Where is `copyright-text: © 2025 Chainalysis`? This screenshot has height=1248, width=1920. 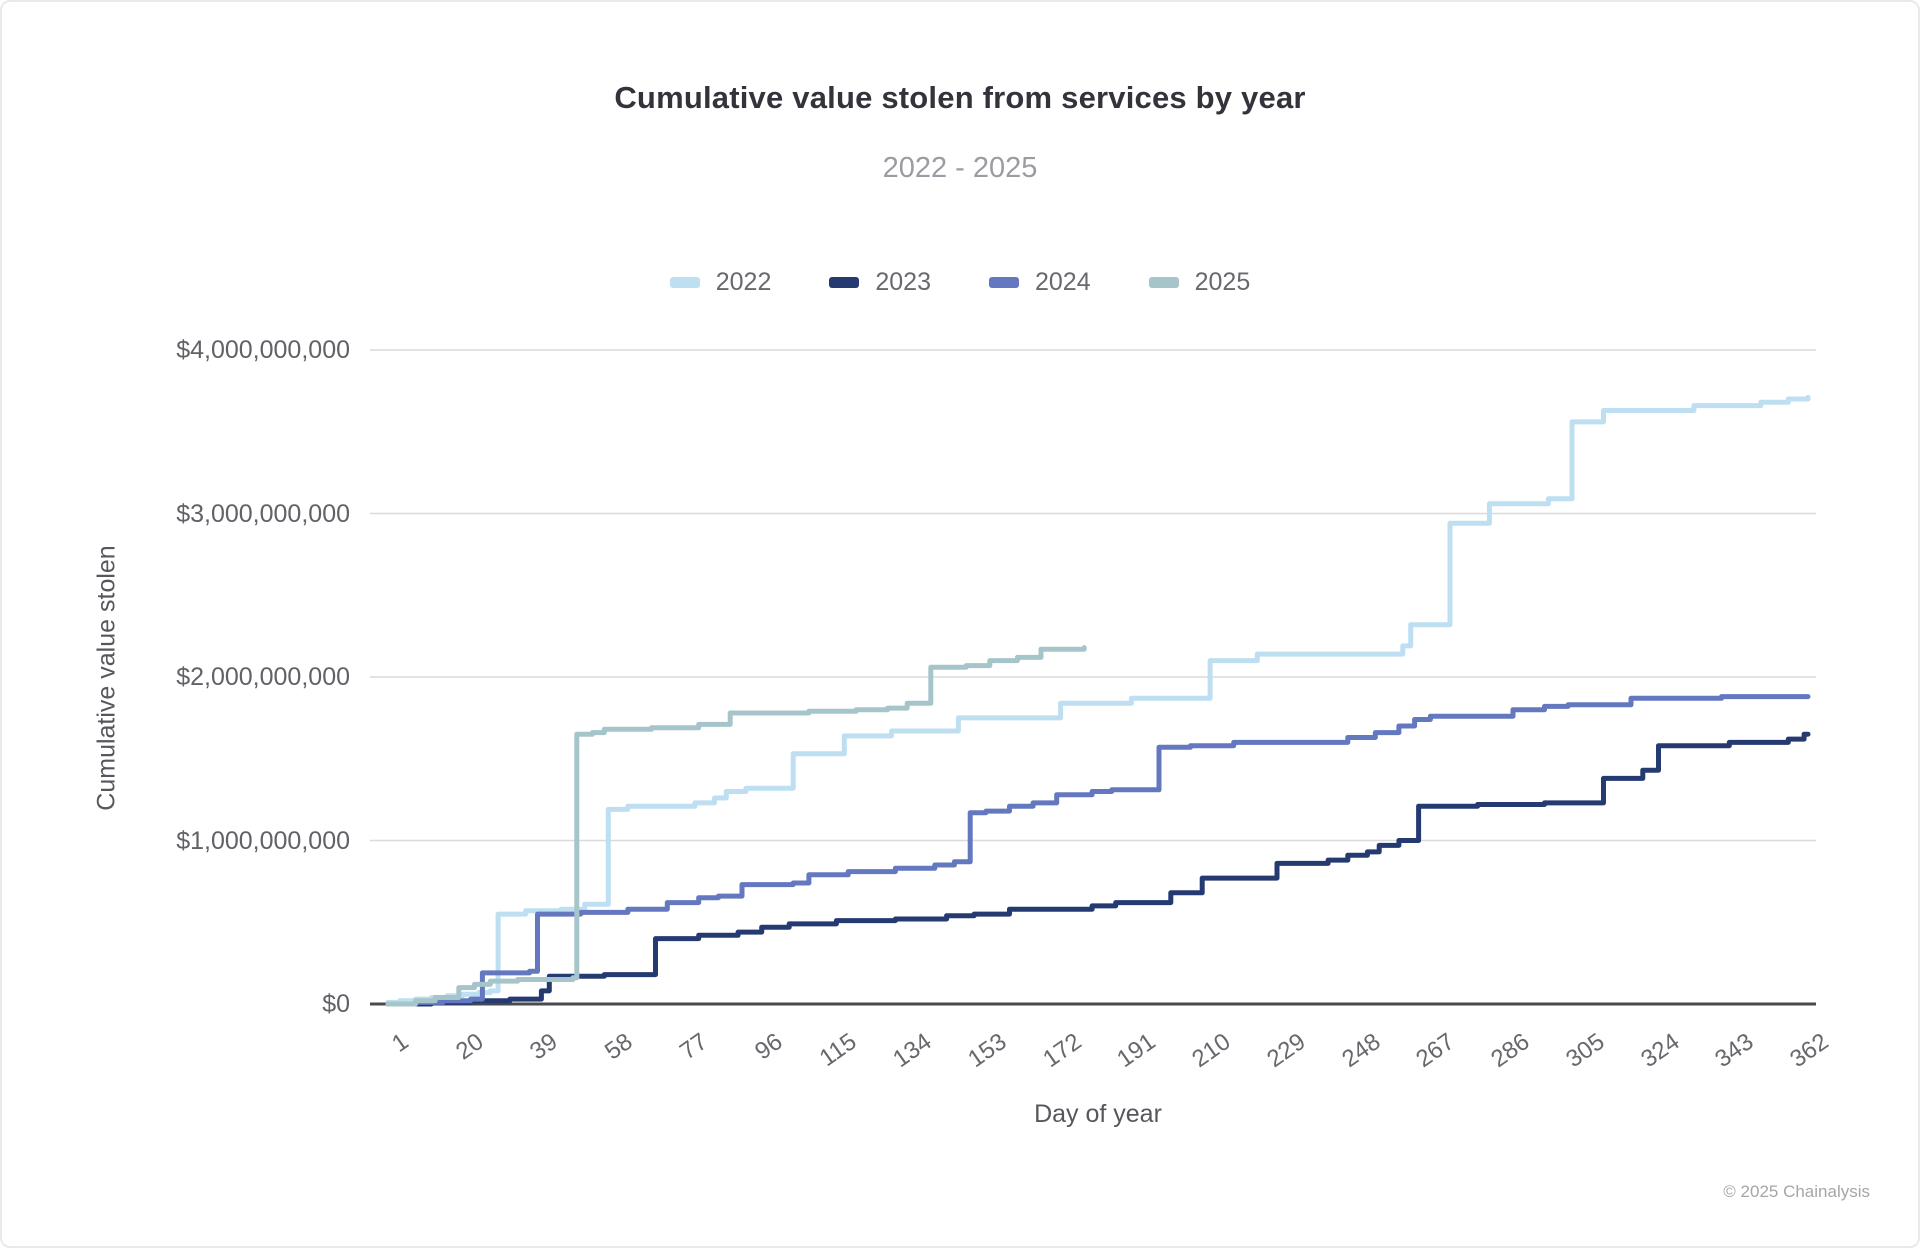
copyright-text: © 2025 Chainalysis is located at coordinates (1796, 1191).